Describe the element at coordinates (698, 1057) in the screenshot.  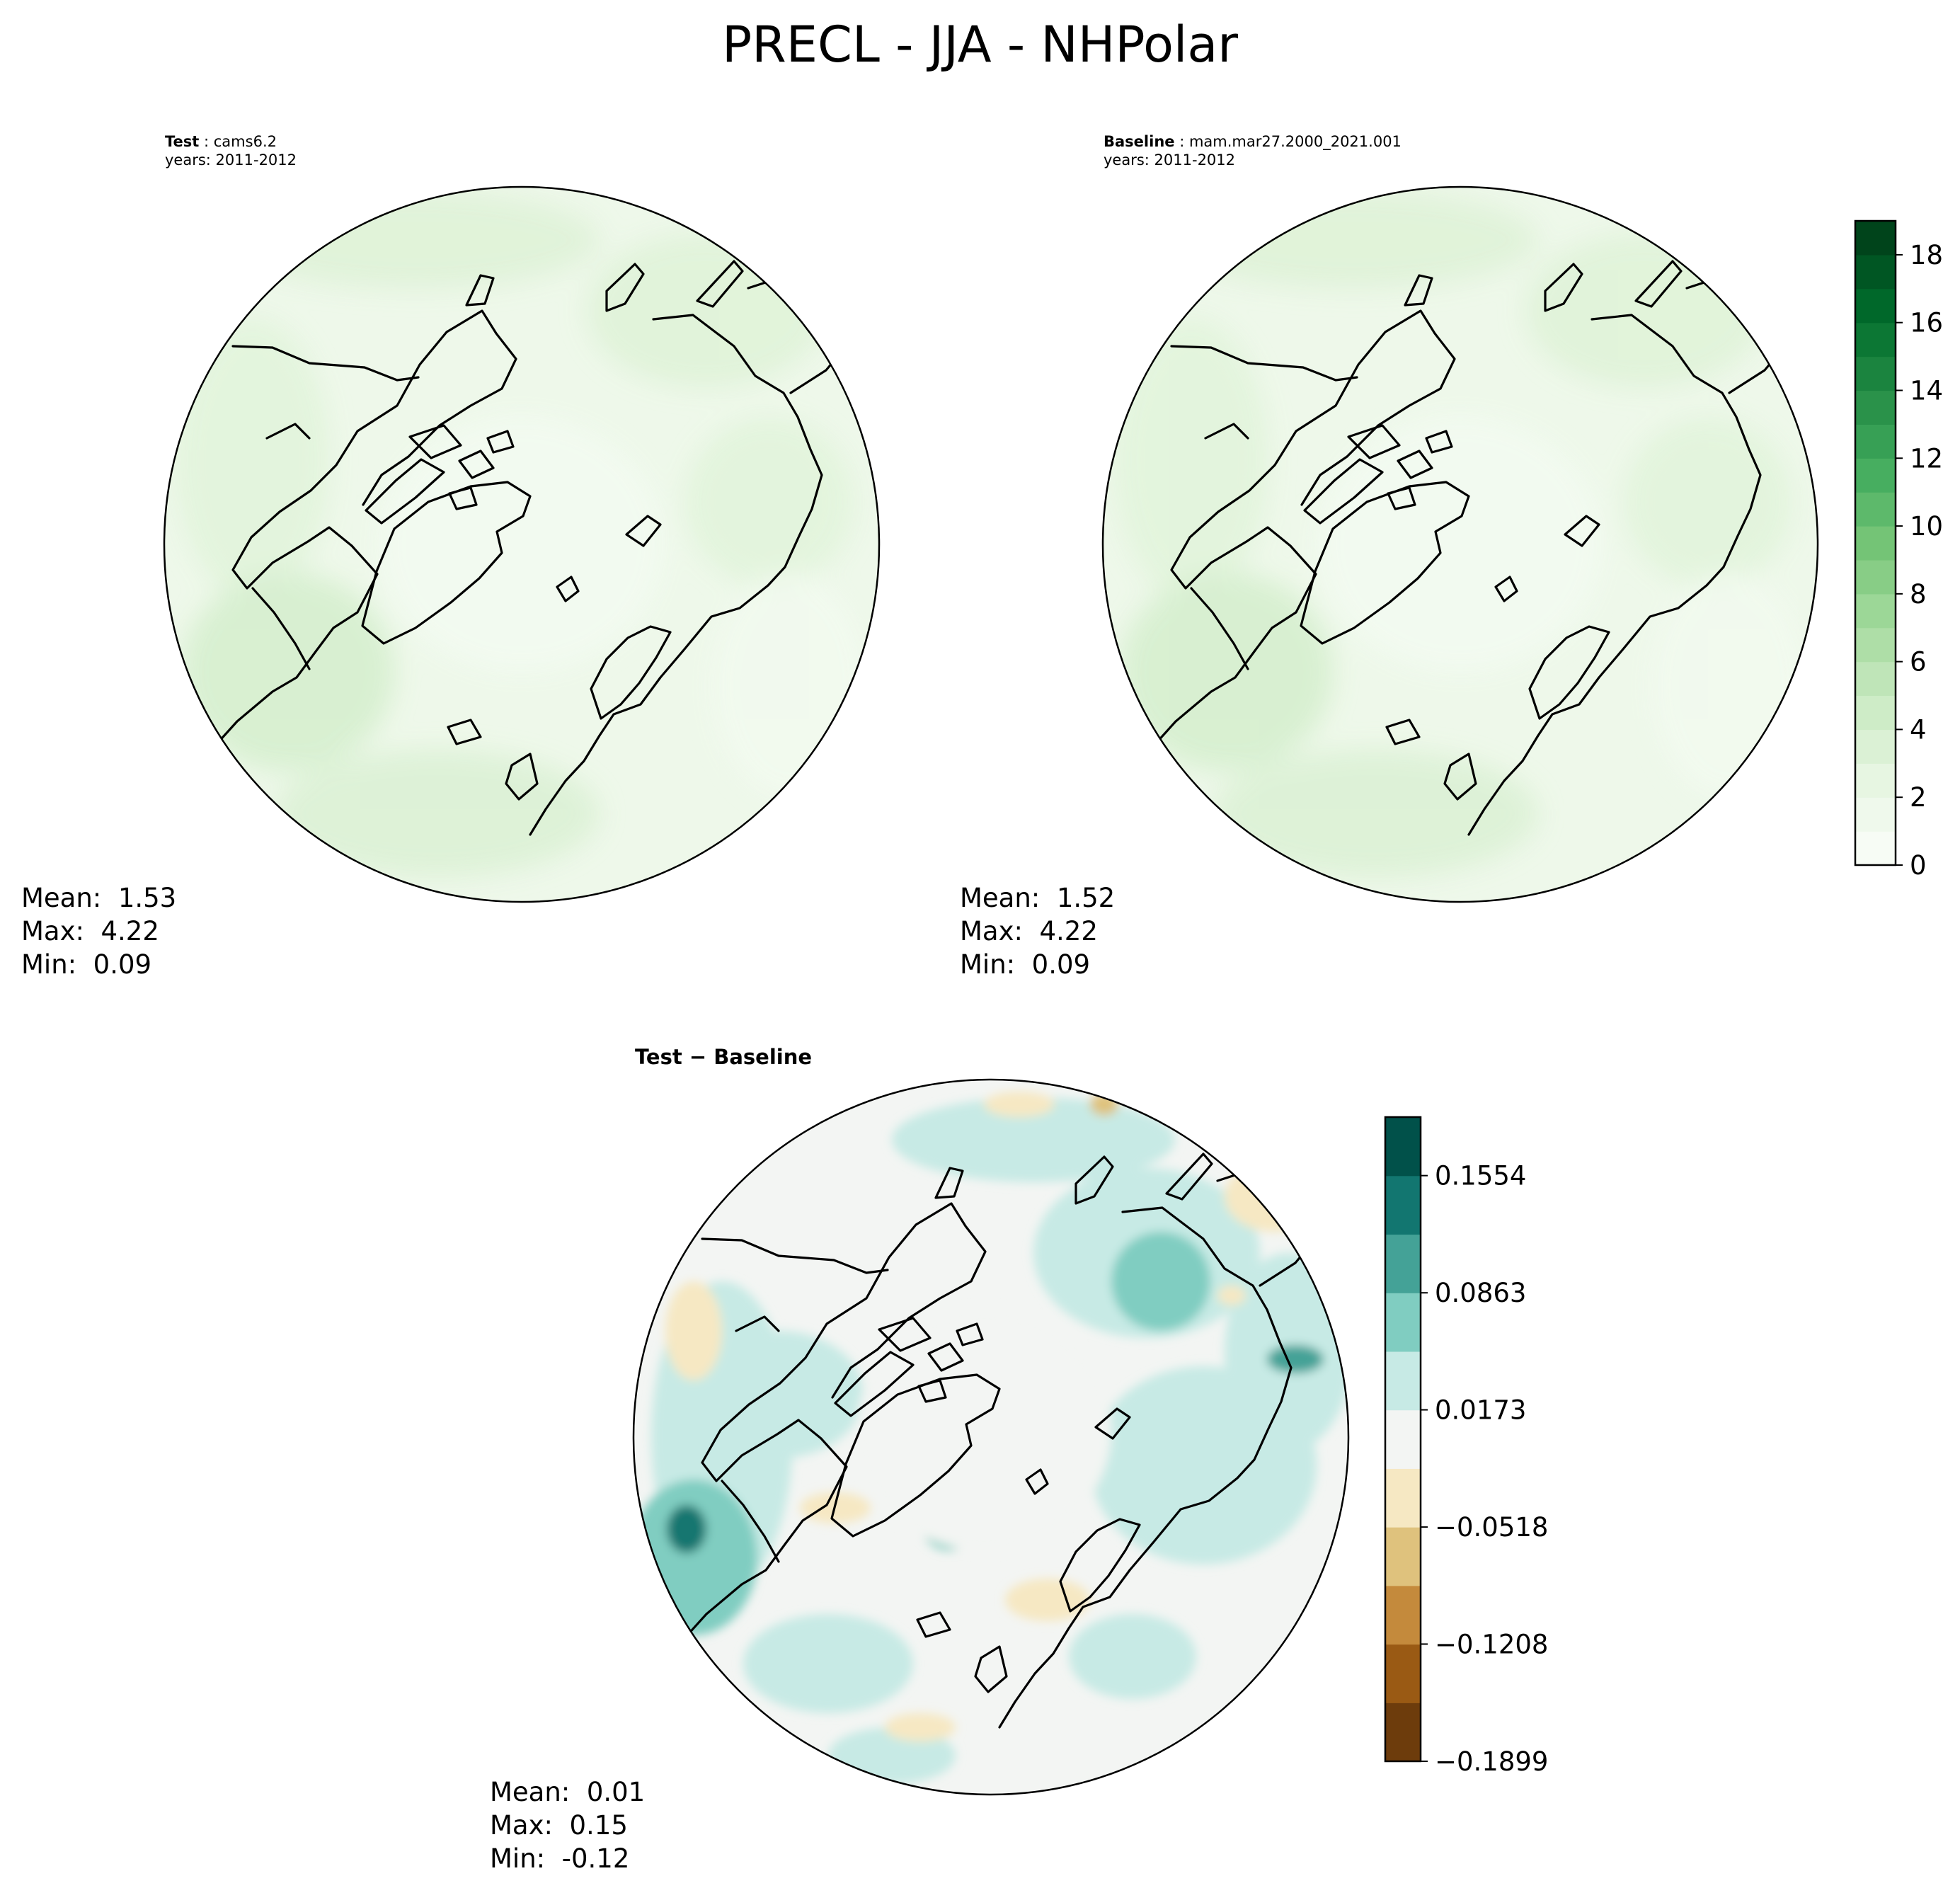
I see `diff-title-sep: −` at that location.